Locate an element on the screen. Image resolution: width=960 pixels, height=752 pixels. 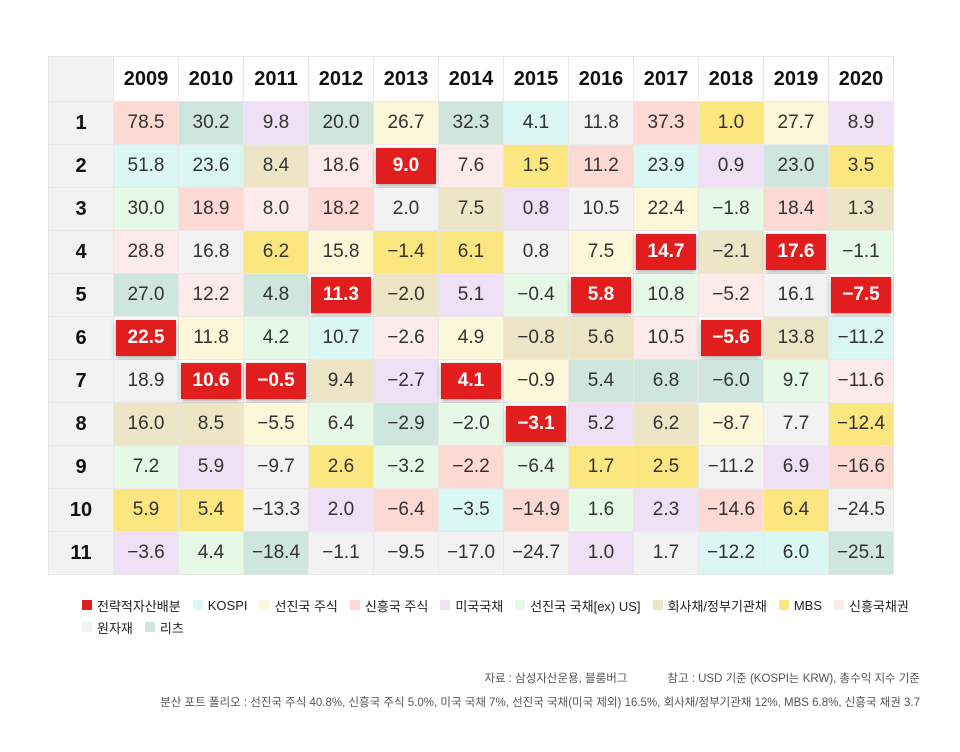
return-cell: 9.8 is located at coordinates (276, 123).